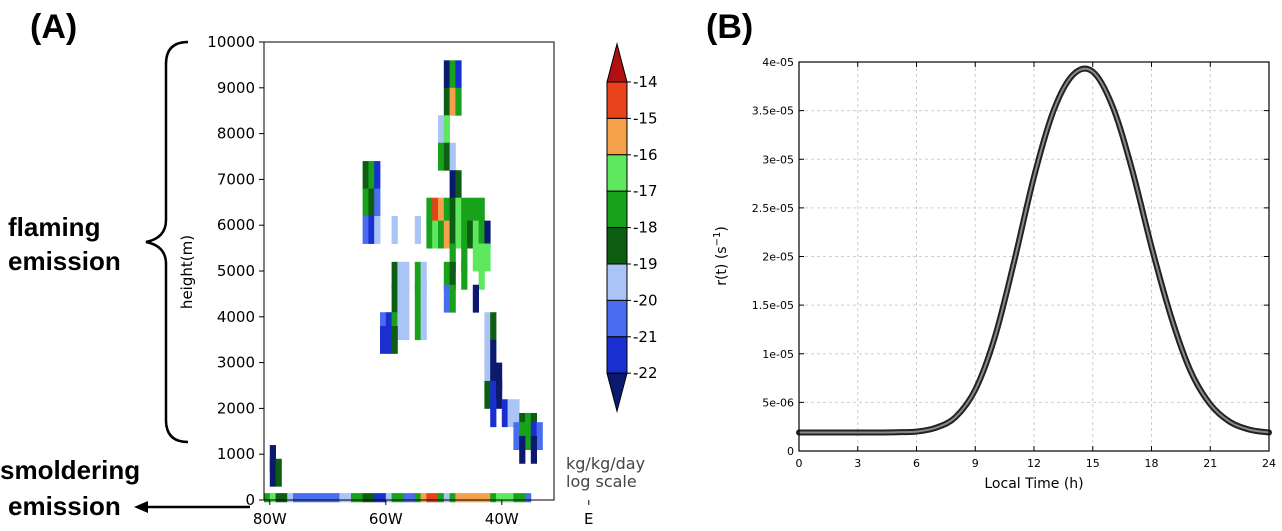  I want to click on x-tick-label: 9, so click(975, 463).